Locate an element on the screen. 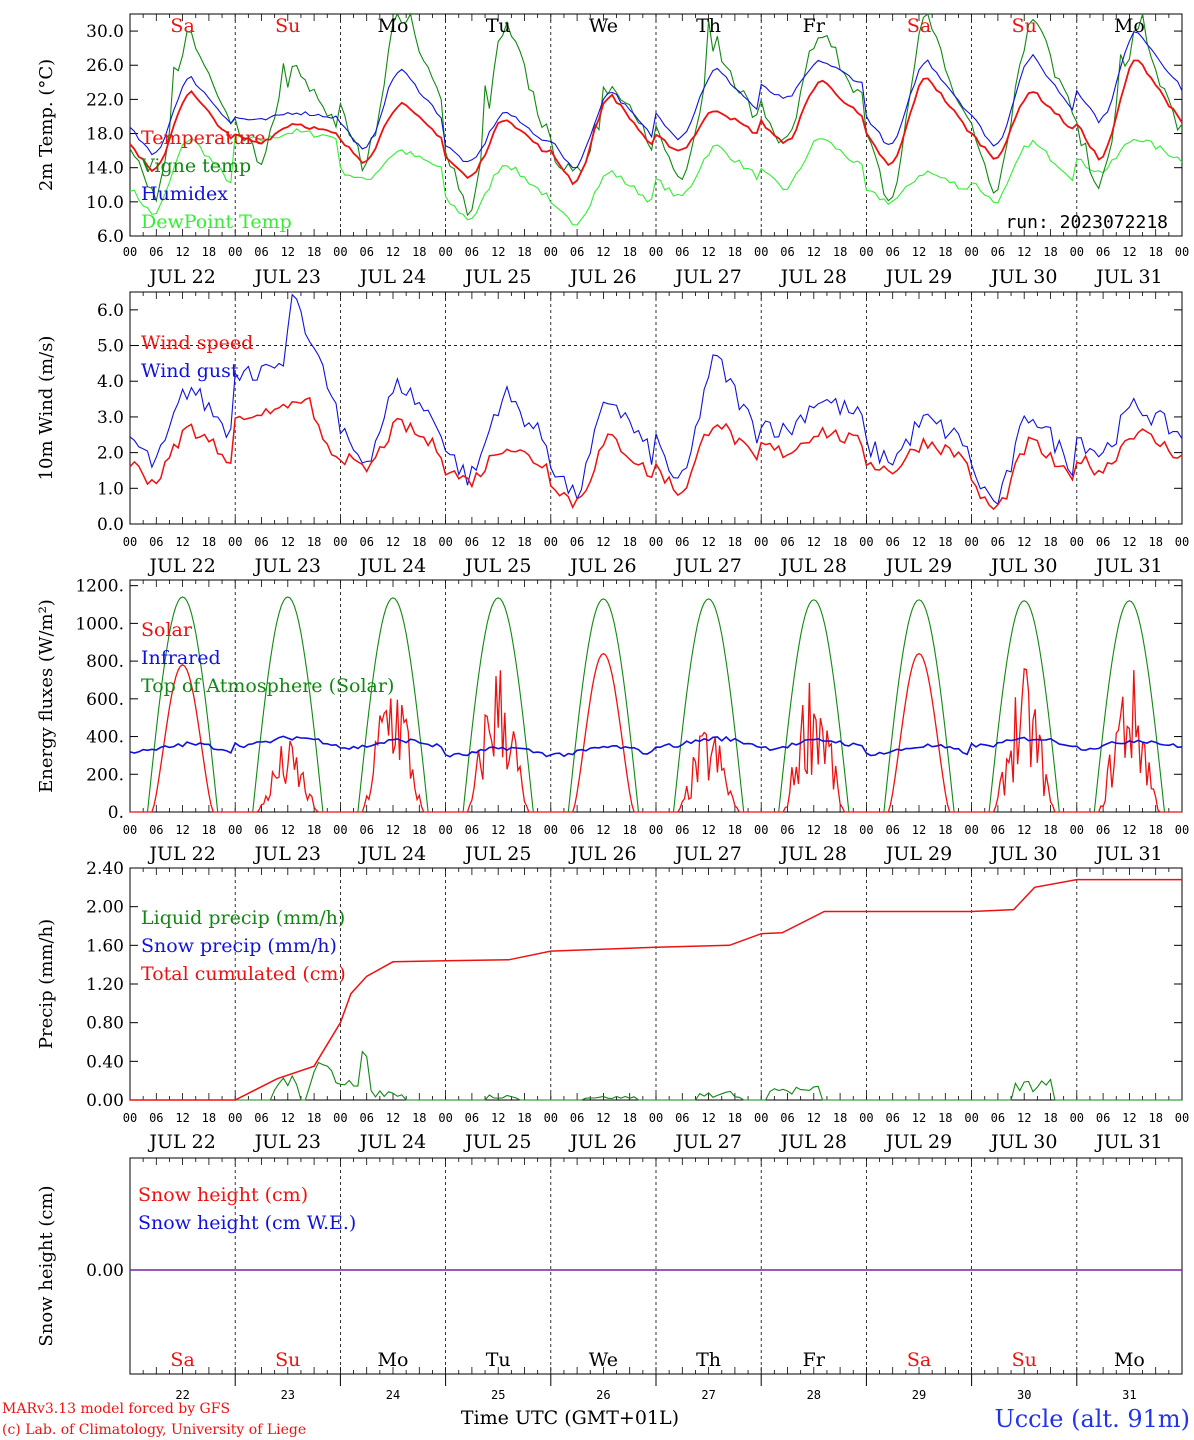  y-tick-label: 14.0 is located at coordinates (105, 169).